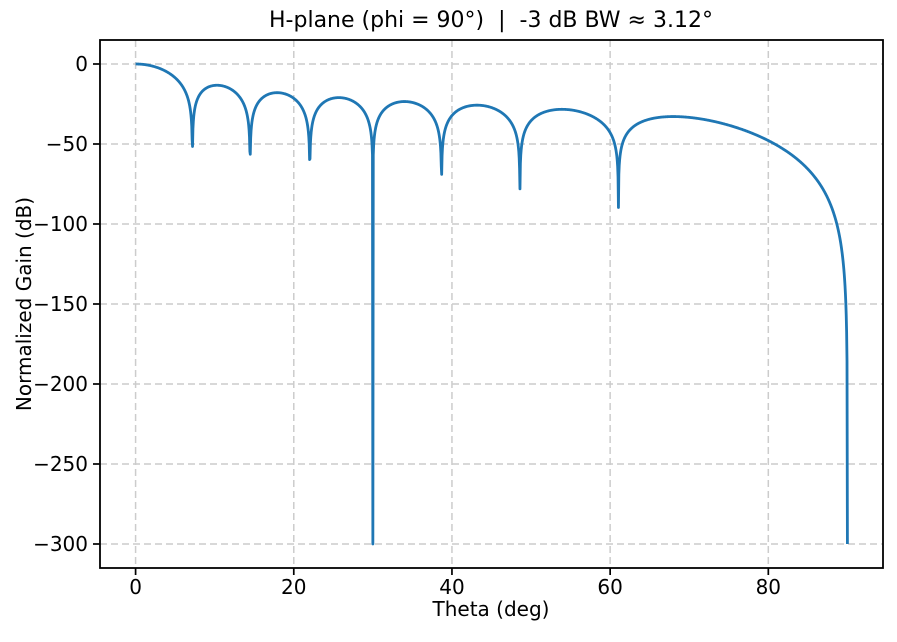 The width and height of the screenshot is (897, 642). I want to click on y-tick-label: −50, so click(67, 144).